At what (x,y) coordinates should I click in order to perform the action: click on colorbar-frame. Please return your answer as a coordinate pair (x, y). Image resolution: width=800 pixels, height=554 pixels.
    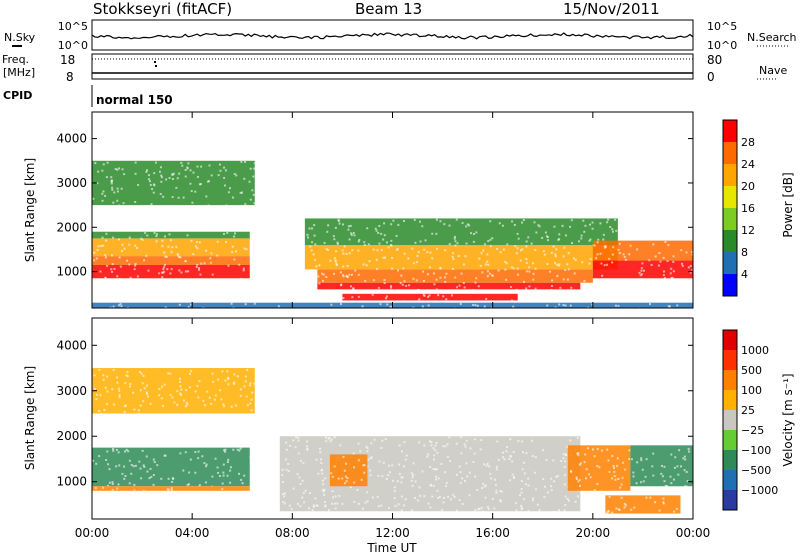
    Looking at the image, I should click on (730, 208).